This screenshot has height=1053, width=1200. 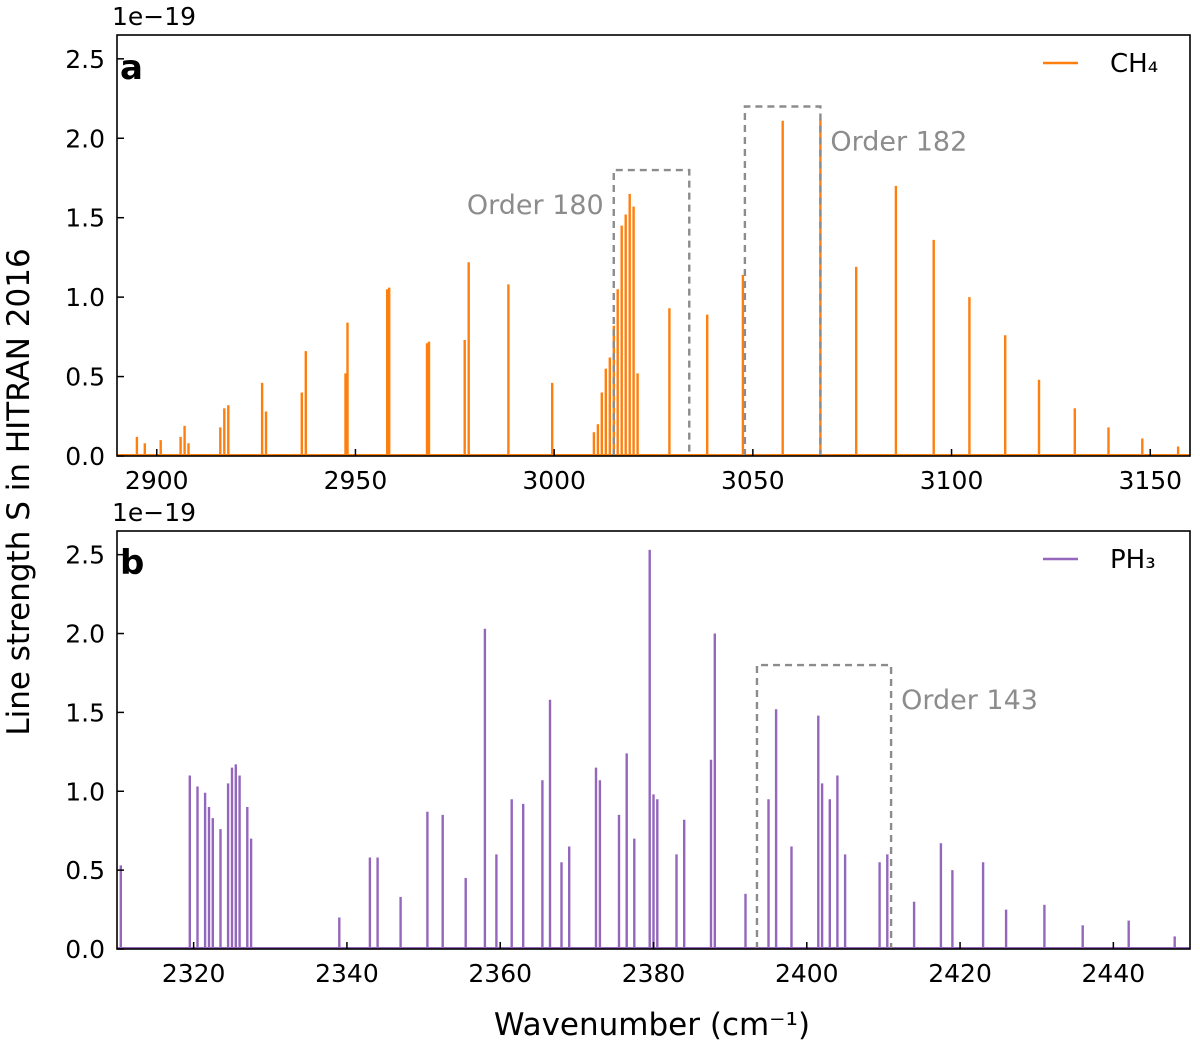 What do you see at coordinates (717, 280) in the screenshot?
I see `panel-a-order-boxes: Order 180 Order 182` at bounding box center [717, 280].